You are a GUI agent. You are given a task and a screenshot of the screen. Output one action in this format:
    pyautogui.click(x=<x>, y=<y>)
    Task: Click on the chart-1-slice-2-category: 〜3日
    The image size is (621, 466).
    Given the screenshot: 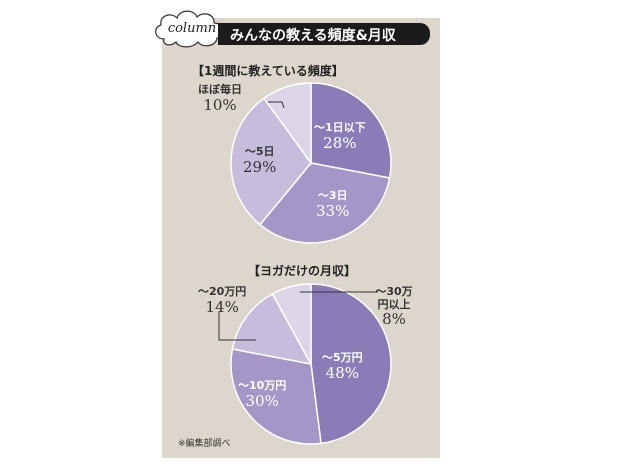 What is the action you would take?
    pyautogui.click(x=332, y=195)
    